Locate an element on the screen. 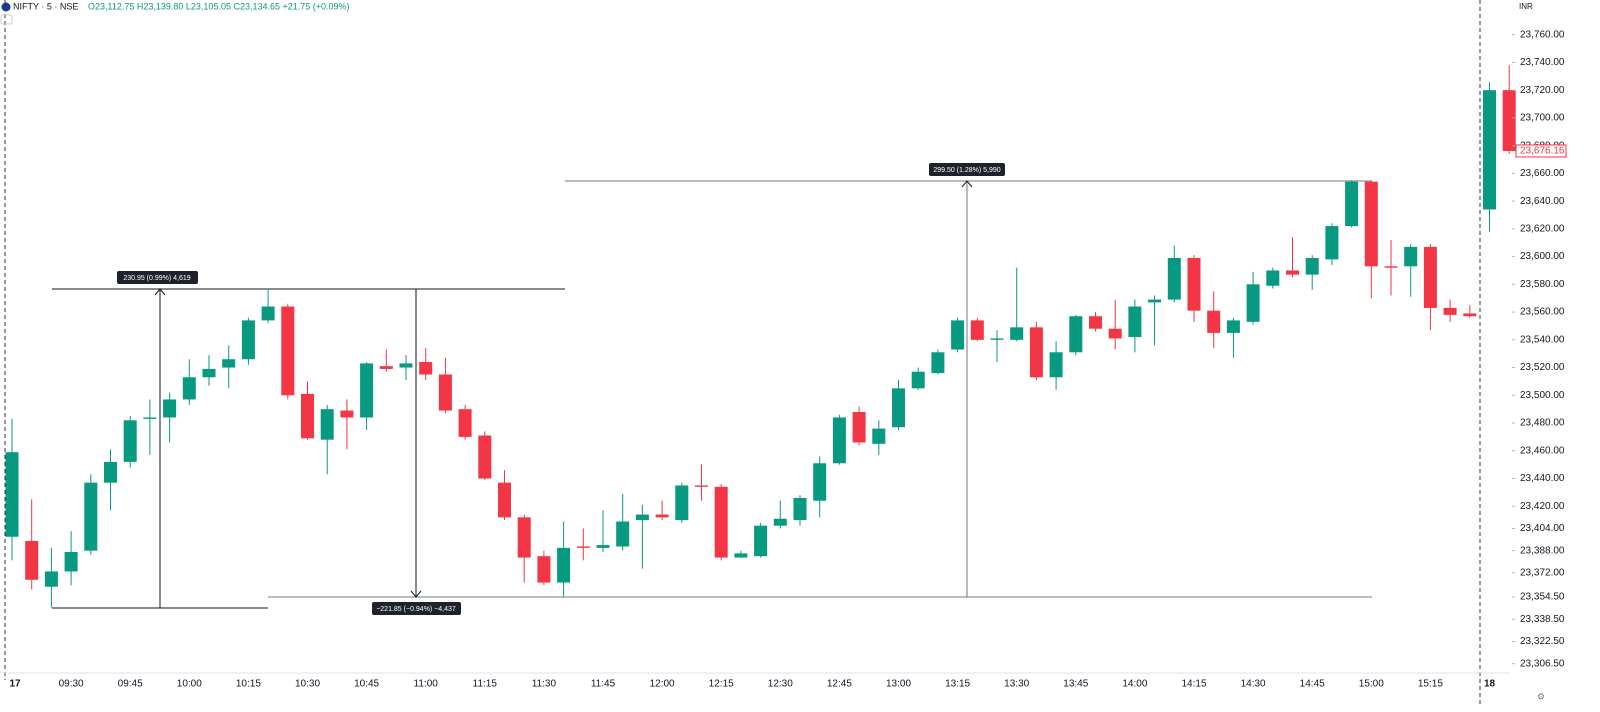  collapse-button is located at coordinates (6, 19).